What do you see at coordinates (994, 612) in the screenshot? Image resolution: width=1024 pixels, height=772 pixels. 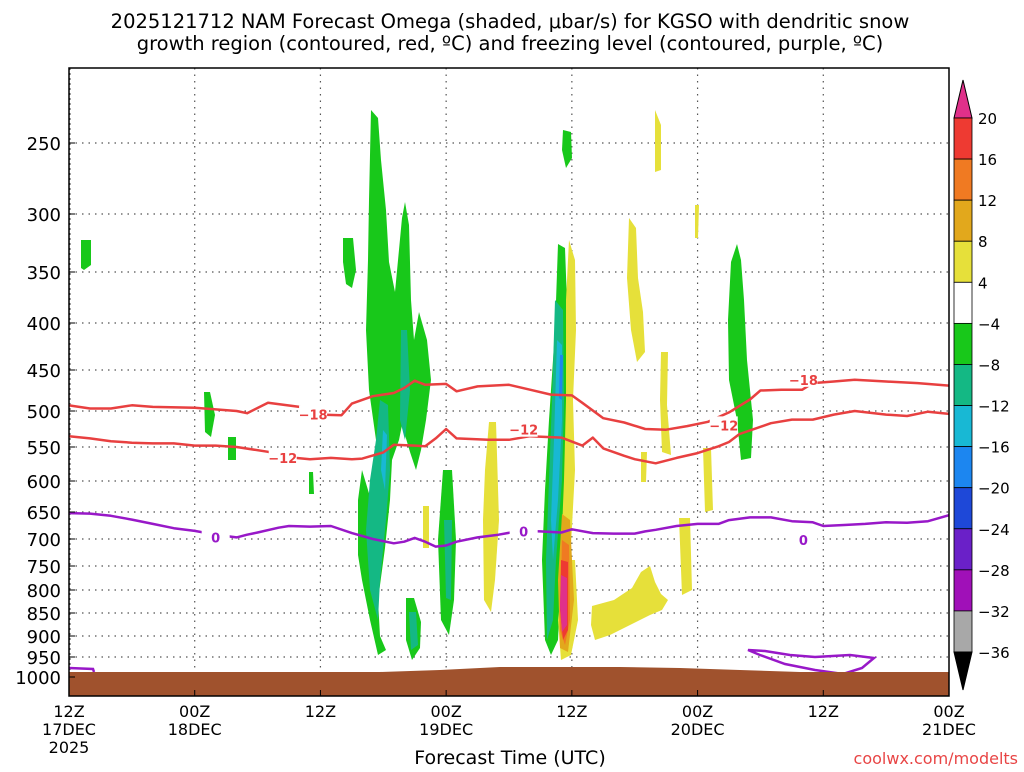 I see `colorbar-label: −32` at bounding box center [994, 612].